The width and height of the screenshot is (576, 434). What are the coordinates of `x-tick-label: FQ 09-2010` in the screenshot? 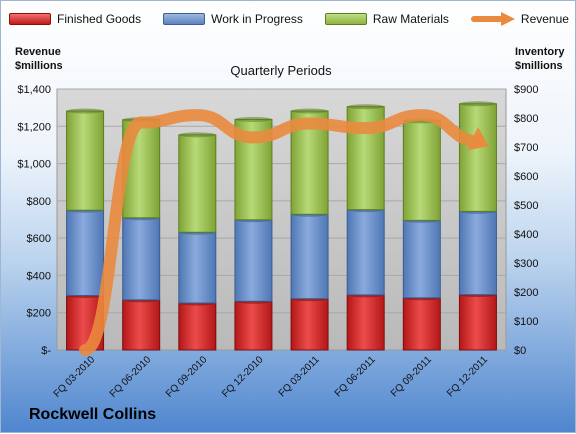 It's located at (187, 377).